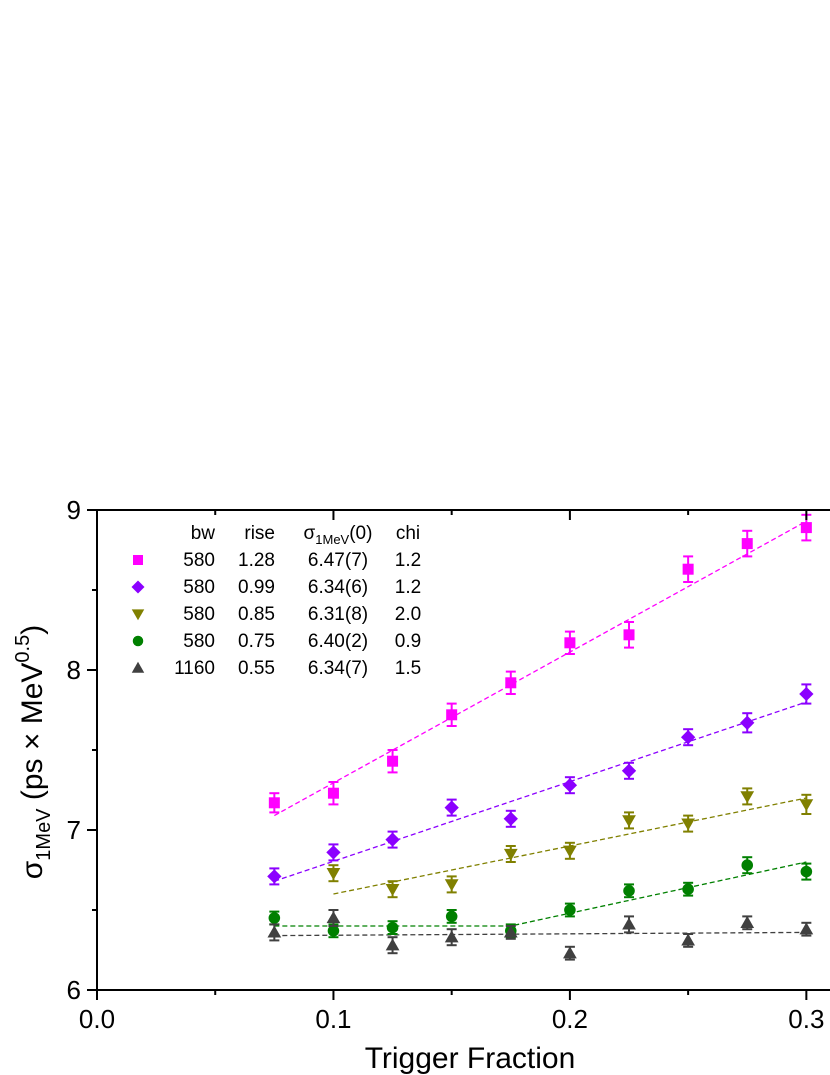  What do you see at coordinates (338, 641) in the screenshot?
I see `legend-sigma: 6.40(2)` at bounding box center [338, 641].